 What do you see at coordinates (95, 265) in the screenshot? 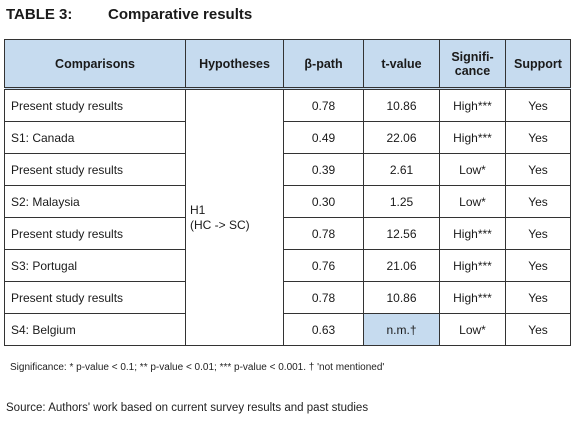
I see `comparison-cell: S3: Portugal` at bounding box center [95, 265].